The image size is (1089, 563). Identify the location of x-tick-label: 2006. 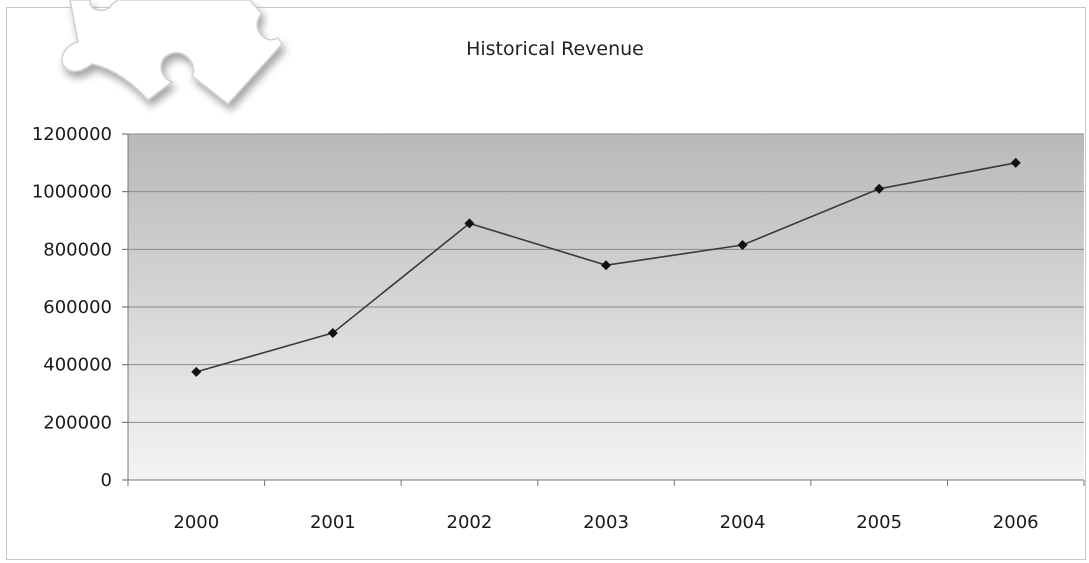
(1016, 522).